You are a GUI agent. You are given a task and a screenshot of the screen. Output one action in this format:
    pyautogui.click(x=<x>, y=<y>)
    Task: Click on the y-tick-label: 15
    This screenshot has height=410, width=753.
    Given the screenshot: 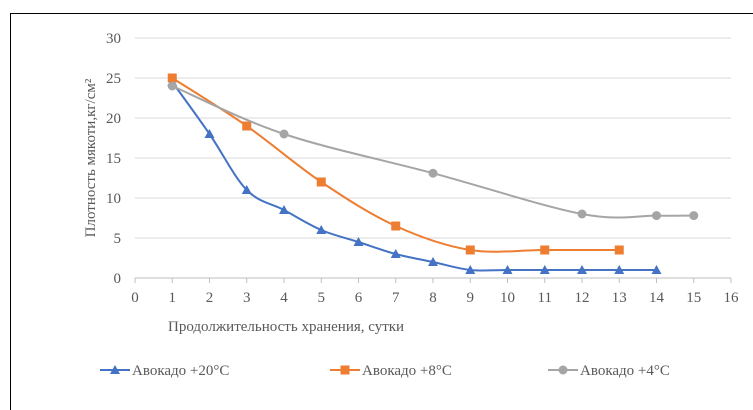 What is the action you would take?
    pyautogui.click(x=113, y=159)
    